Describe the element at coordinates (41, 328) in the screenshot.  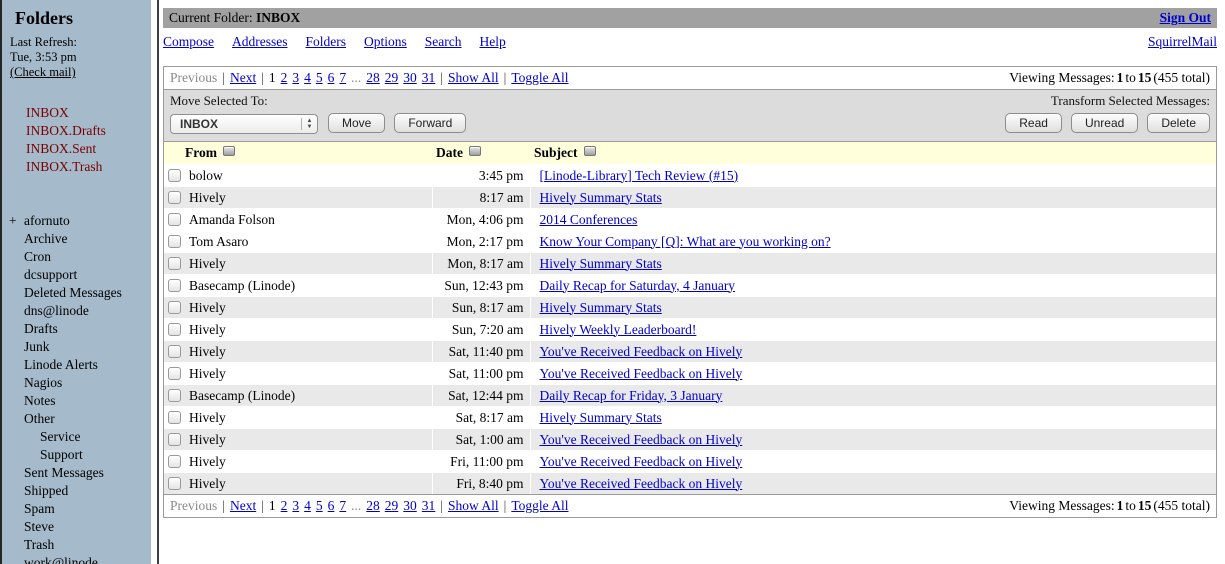
I see `sidebar-folder-drafts: Drafts` at that location.